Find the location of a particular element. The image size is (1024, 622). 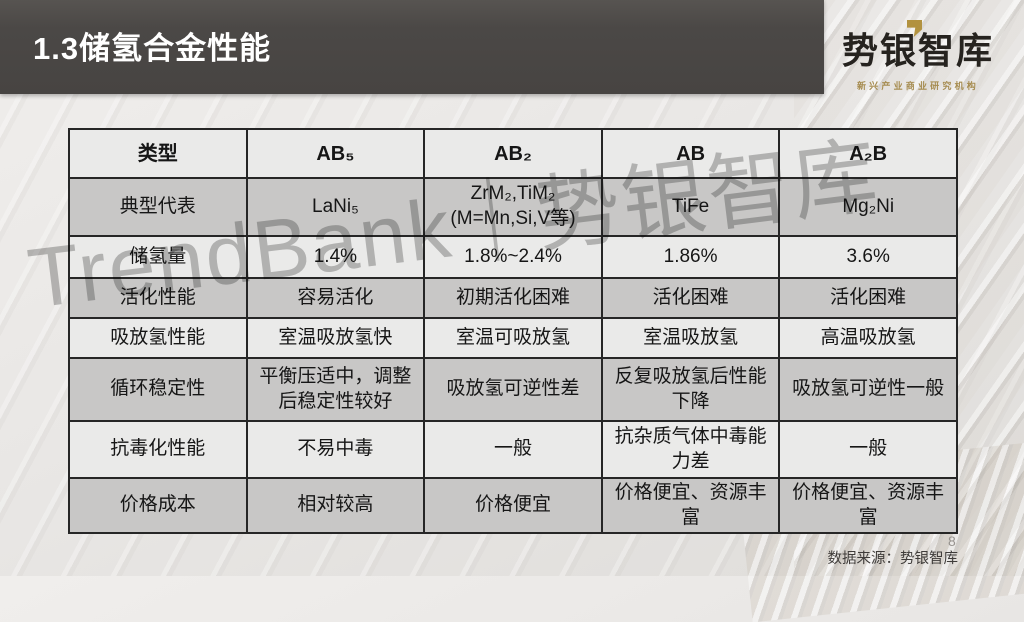

title-bar: 1.3储氢合金性能 is located at coordinates (412, 47).